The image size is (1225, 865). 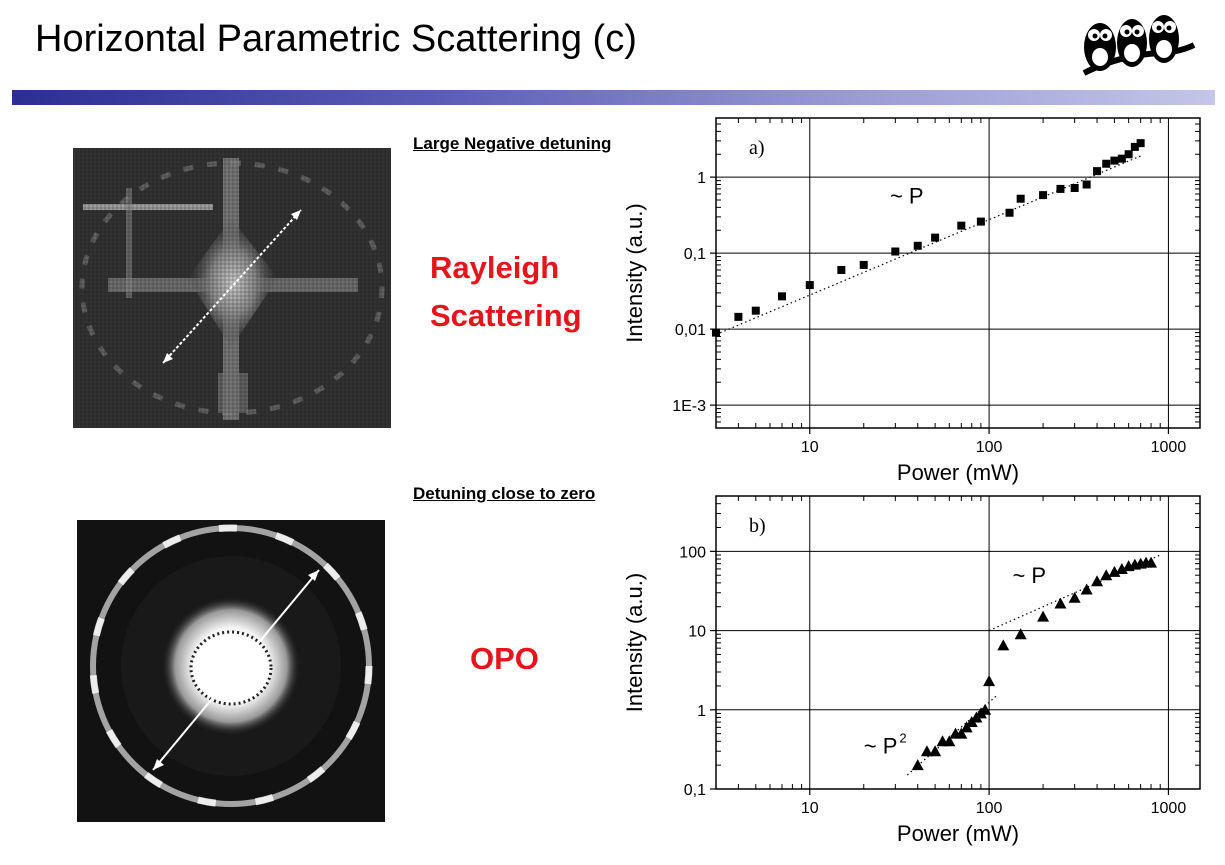 What do you see at coordinates (512, 143) in the screenshot?
I see `top-panel-heading: Large Negative detuning` at bounding box center [512, 143].